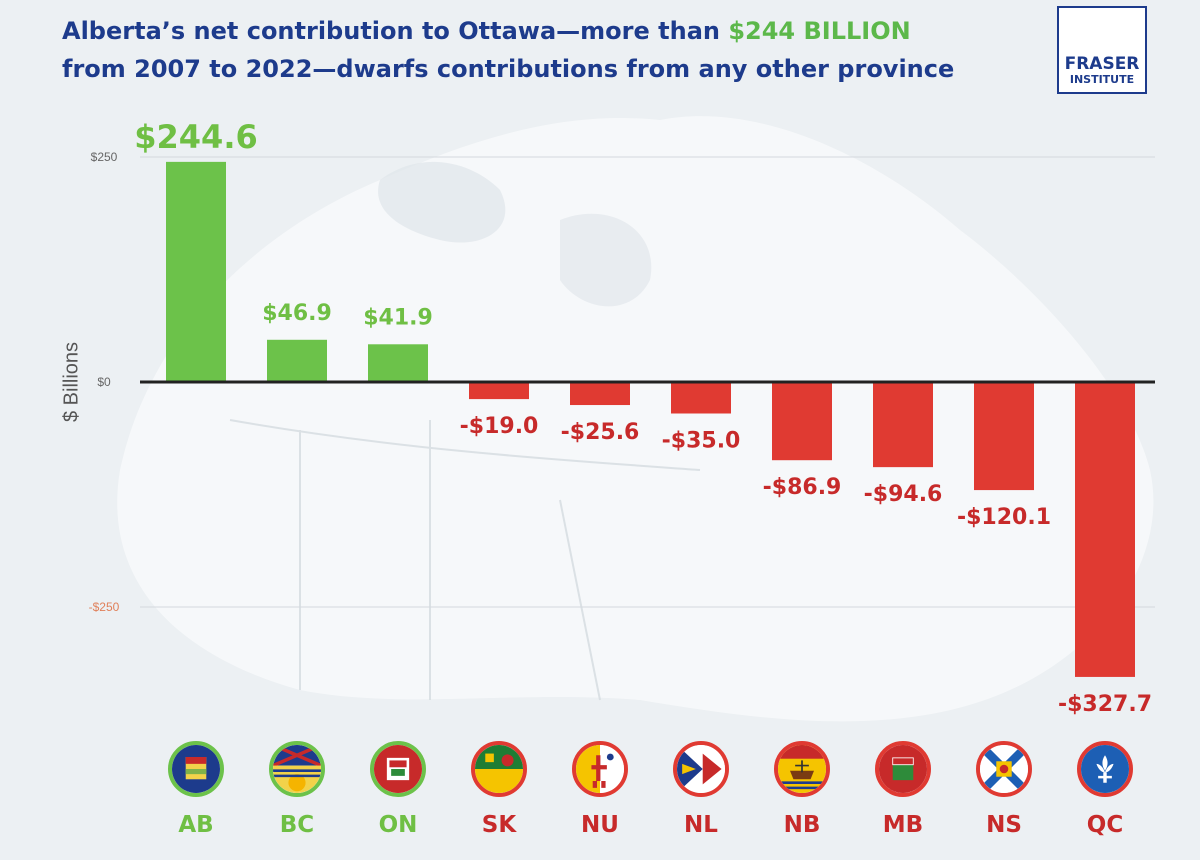 Image resolution: width=1200 pixels, height=860 pixels. What do you see at coordinates (195, 137) in the screenshot?
I see `data-label-ab: $244.6` at bounding box center [195, 137].